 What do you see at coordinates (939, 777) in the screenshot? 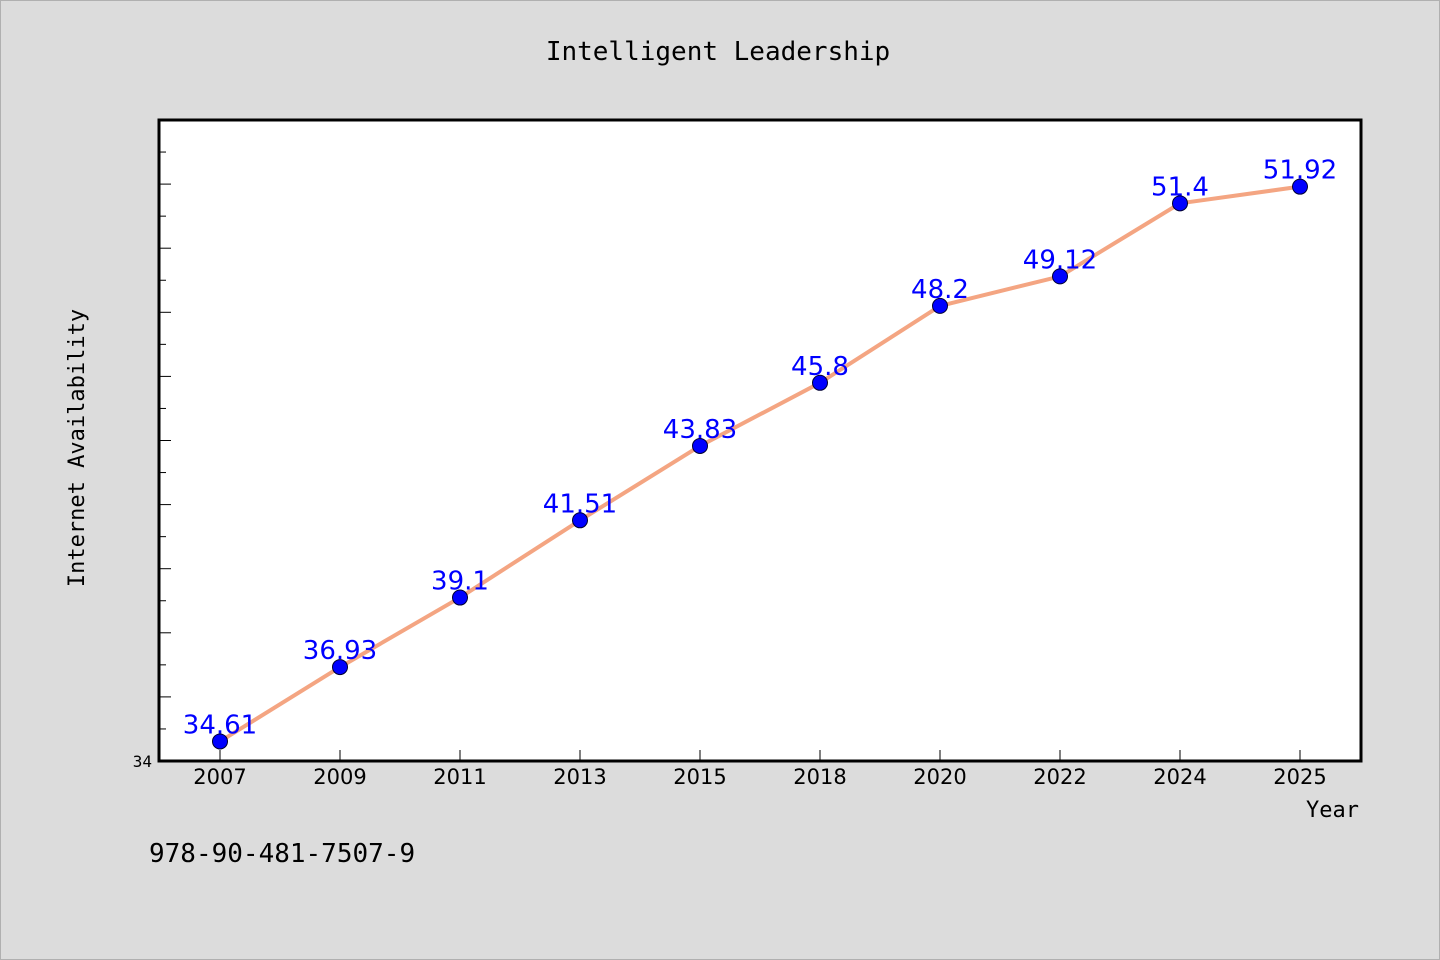
I see `x-tick-label: 2020` at bounding box center [939, 777].